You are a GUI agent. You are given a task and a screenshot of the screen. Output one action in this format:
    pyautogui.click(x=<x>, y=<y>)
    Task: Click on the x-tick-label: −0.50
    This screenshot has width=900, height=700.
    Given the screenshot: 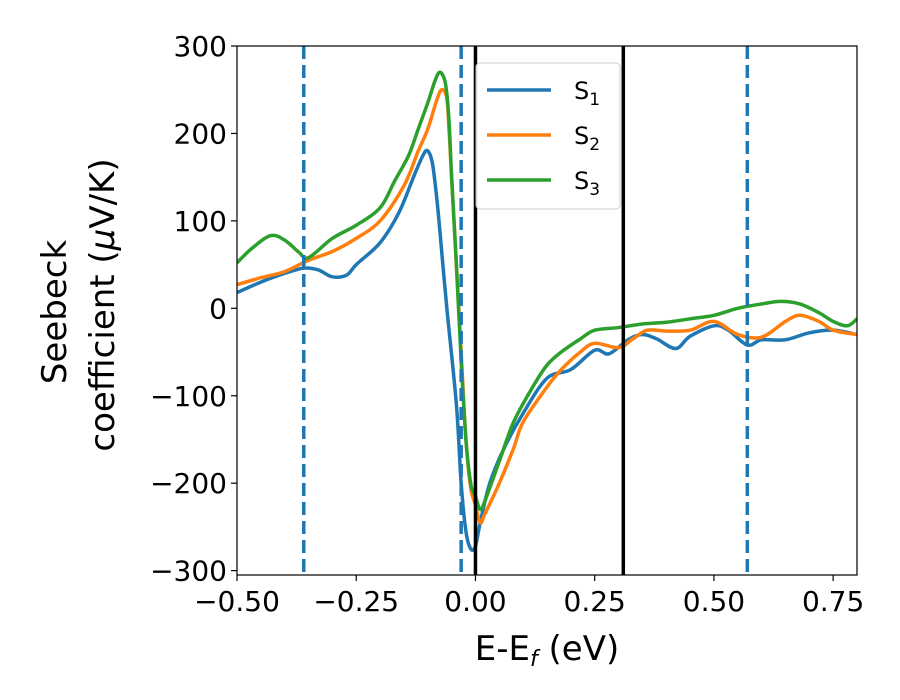 What is the action you would take?
    pyautogui.click(x=237, y=601)
    